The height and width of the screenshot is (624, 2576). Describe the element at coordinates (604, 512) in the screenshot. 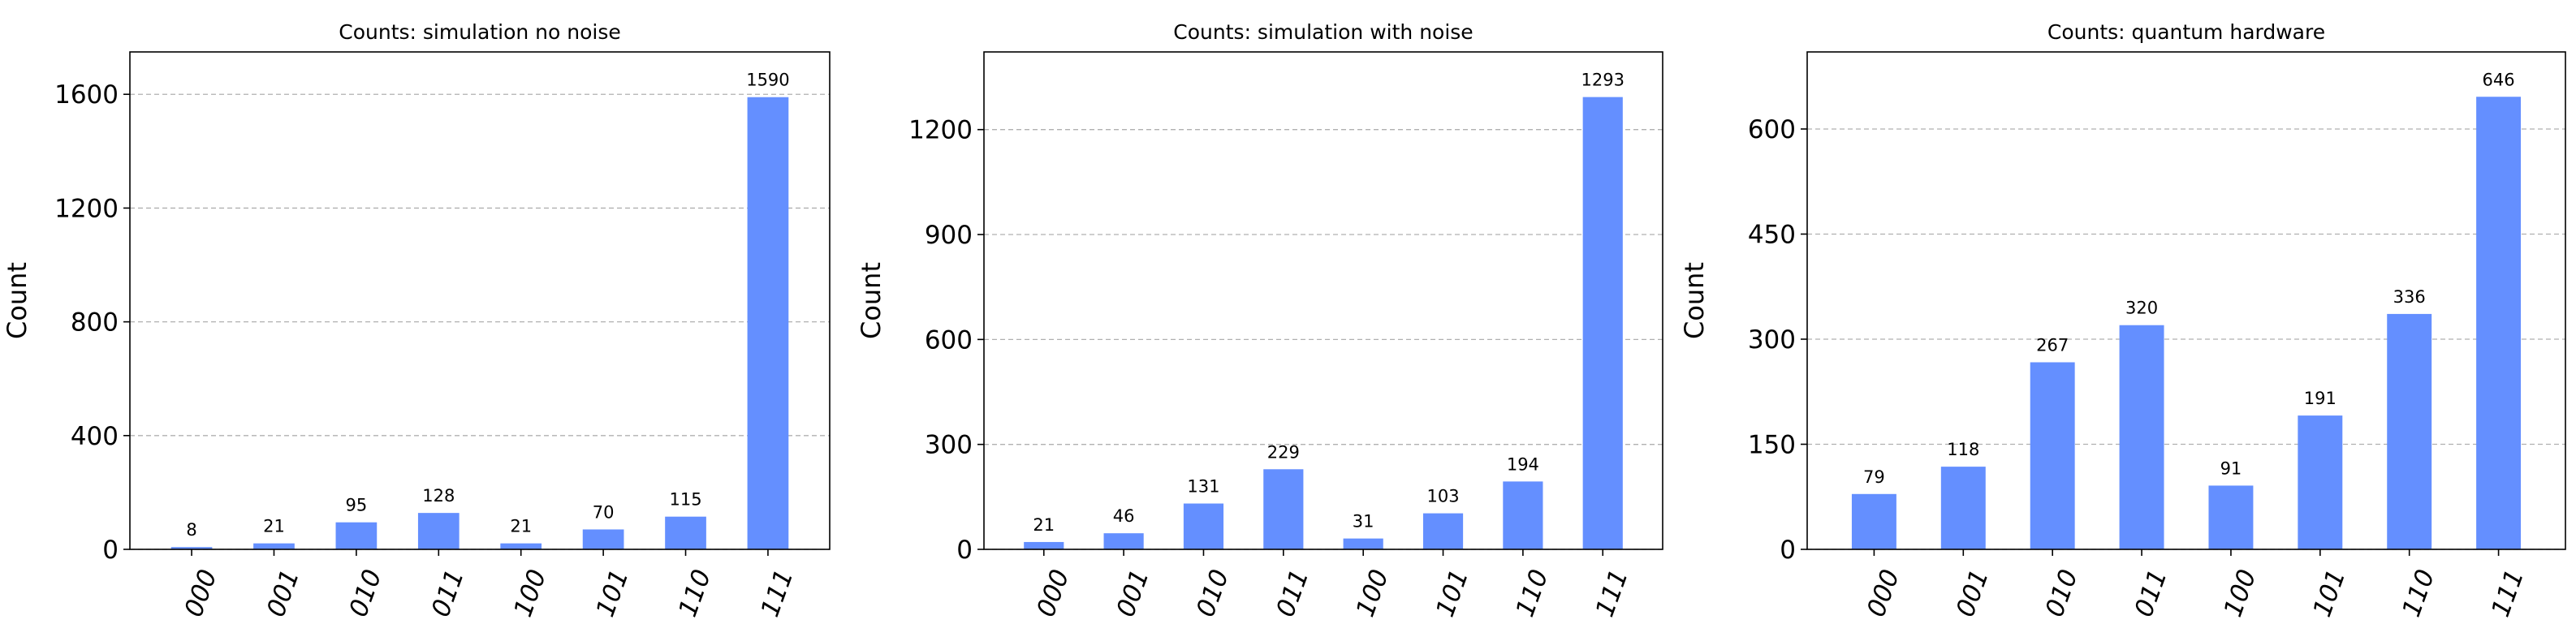

I see `data-label: 70` at that location.